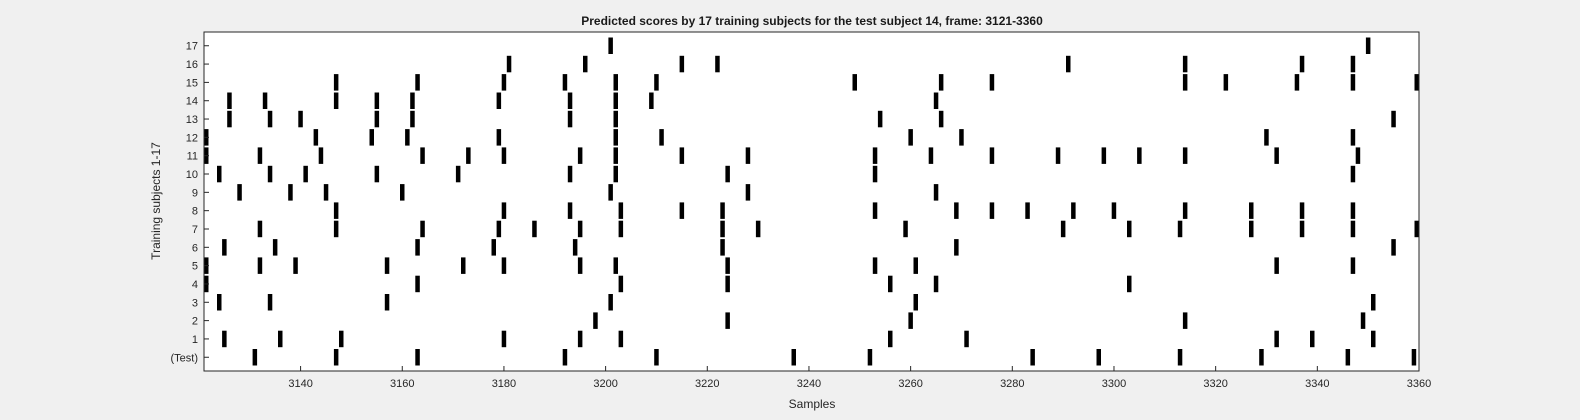 The image size is (1580, 420). I want to click on x-tick-label: 3220, so click(707, 384).